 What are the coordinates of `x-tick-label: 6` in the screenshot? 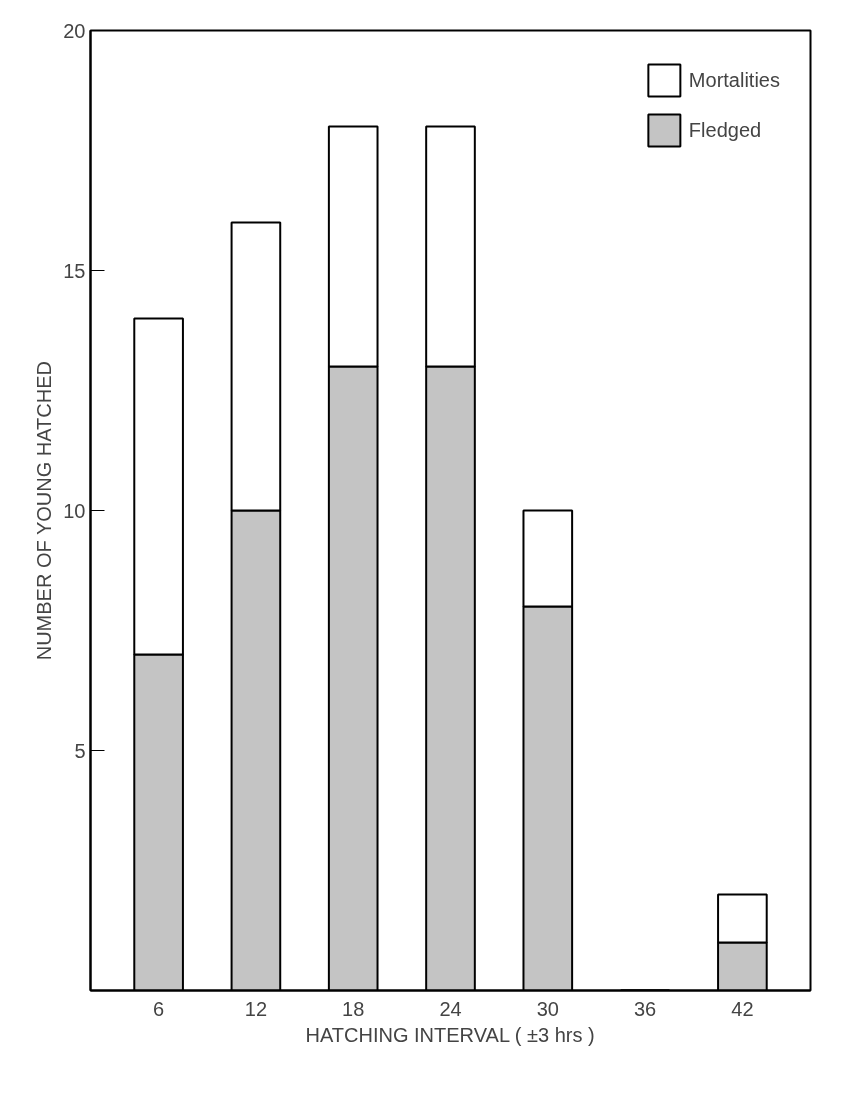 It's located at (159, 1008).